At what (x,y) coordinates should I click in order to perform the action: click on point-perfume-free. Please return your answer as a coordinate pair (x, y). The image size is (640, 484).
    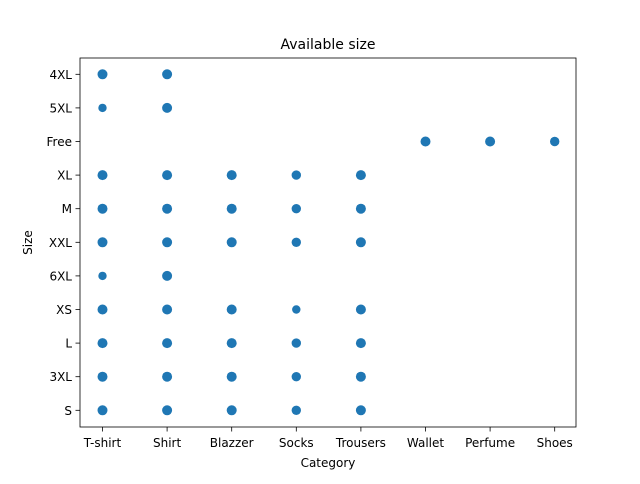
    Looking at the image, I should click on (490, 141).